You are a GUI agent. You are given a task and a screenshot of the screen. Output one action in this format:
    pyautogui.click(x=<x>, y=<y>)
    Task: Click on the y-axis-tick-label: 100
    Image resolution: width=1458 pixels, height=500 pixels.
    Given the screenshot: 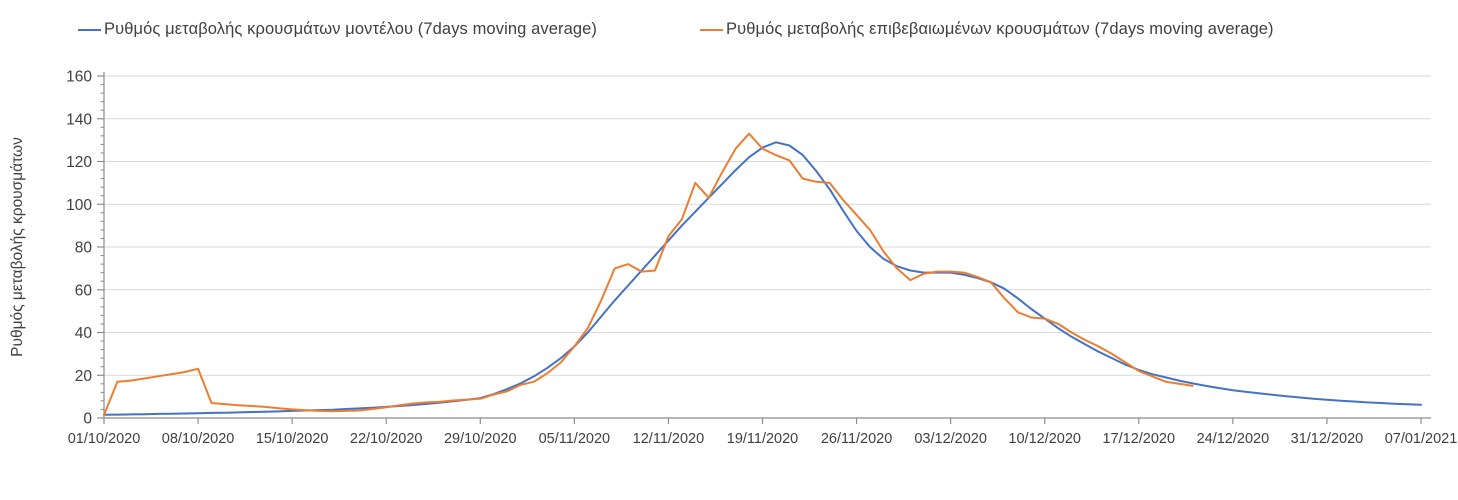 What is the action you would take?
    pyautogui.click(x=79, y=205)
    